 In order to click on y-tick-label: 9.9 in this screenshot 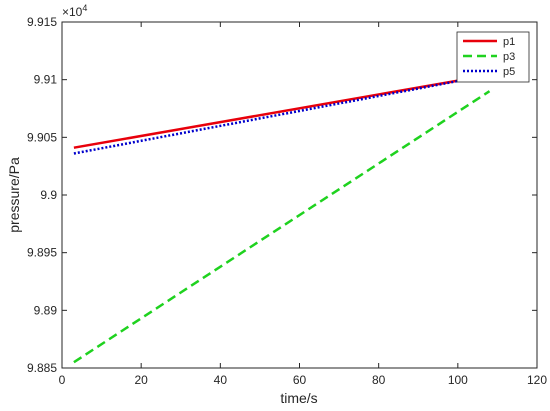, I will do `click(48, 195)`.